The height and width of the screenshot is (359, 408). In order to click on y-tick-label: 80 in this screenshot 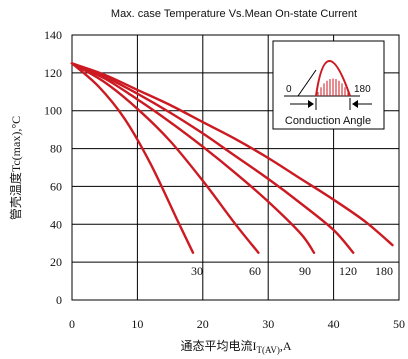, I will do `click(56, 149)`.